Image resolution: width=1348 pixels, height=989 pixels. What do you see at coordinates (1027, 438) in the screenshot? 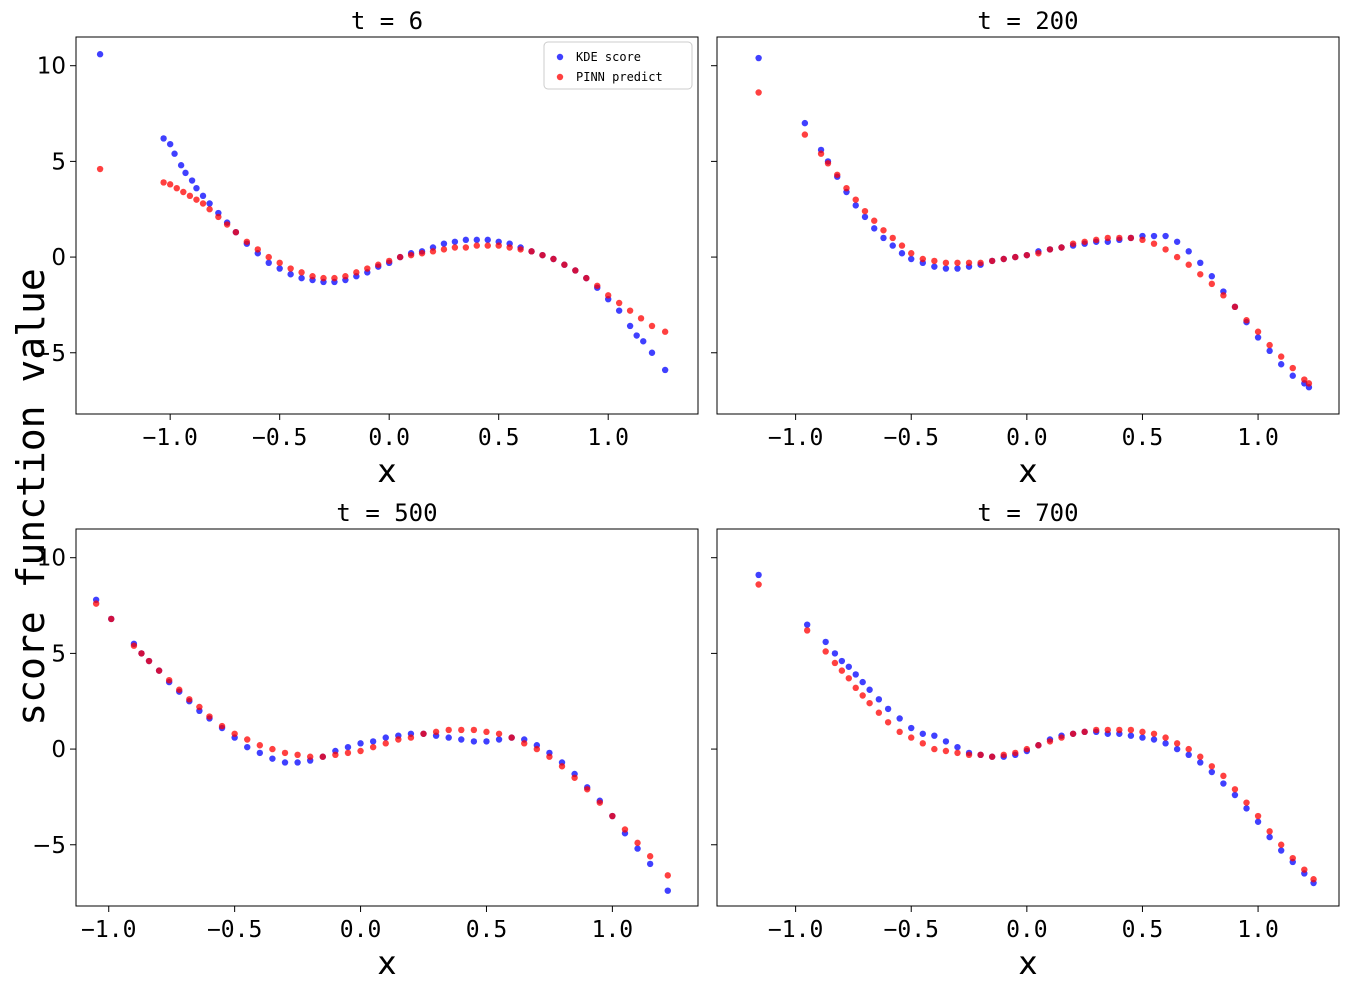
I see `x-tick-label: 0.0` at bounding box center [1027, 438].